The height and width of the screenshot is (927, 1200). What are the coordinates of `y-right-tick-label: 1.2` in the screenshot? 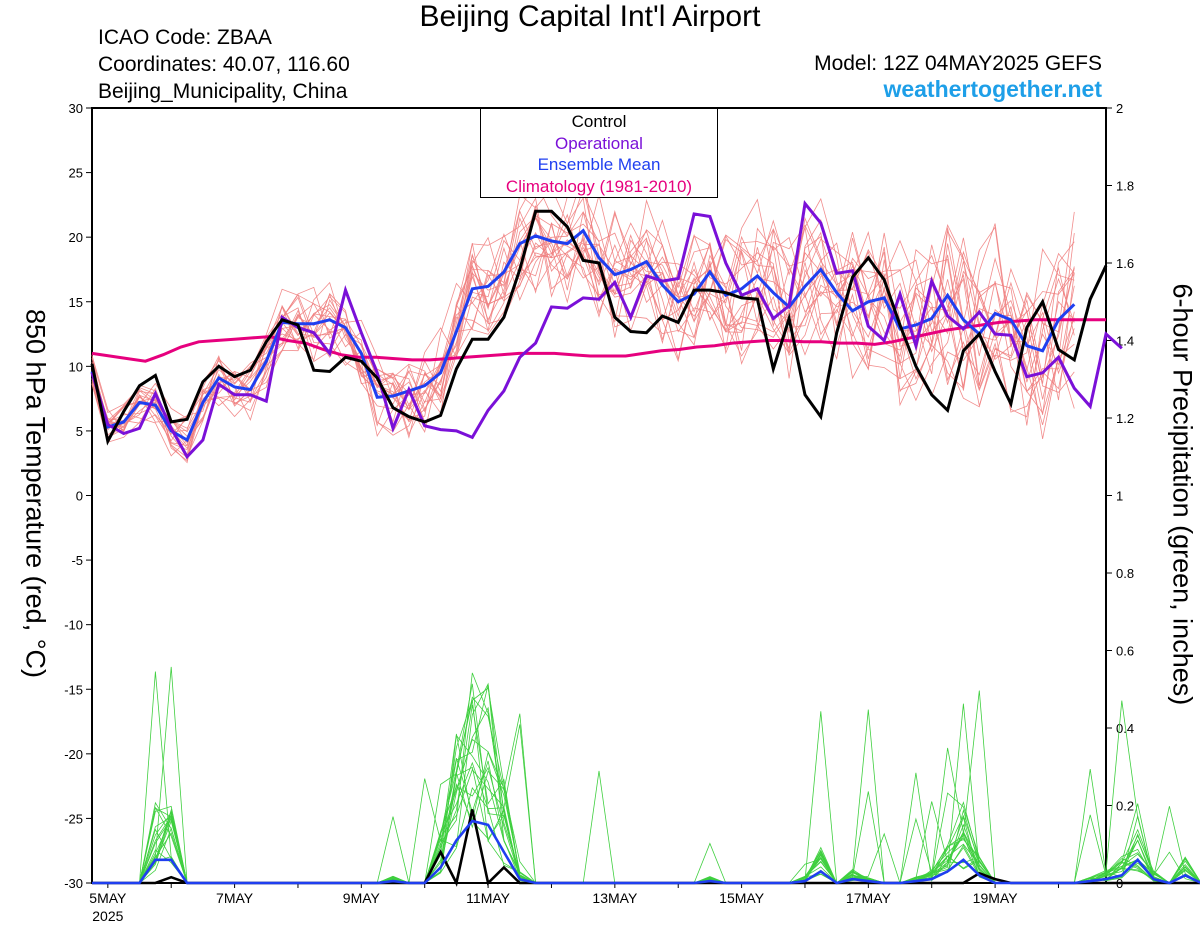 It's located at (1125, 418).